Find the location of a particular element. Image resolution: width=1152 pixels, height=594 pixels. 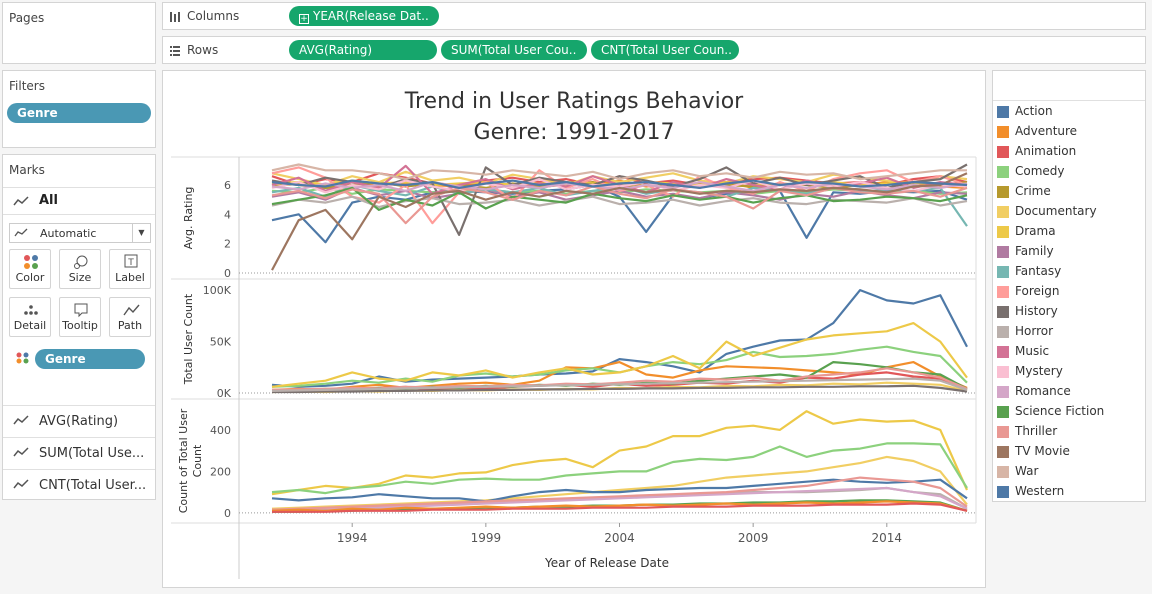

legend-label: Action is located at coordinates (1034, 111).